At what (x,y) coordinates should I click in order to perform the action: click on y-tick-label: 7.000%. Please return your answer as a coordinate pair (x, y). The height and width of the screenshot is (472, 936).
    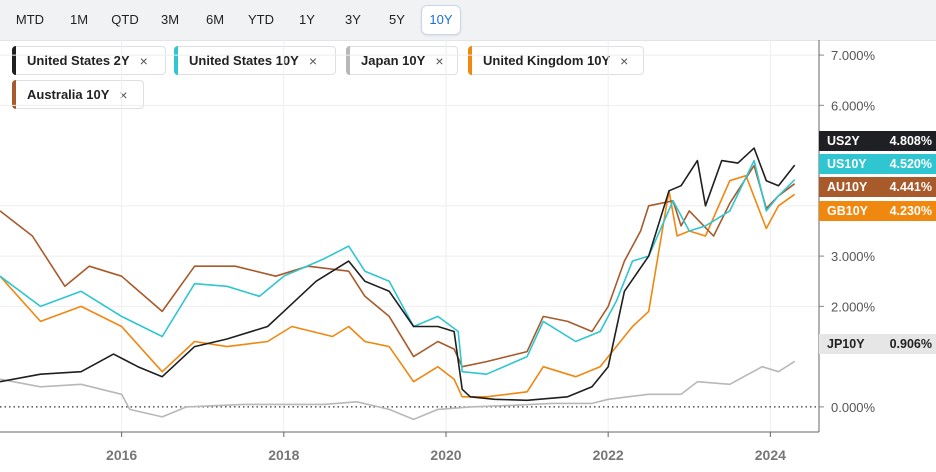
    Looking at the image, I should click on (853, 55).